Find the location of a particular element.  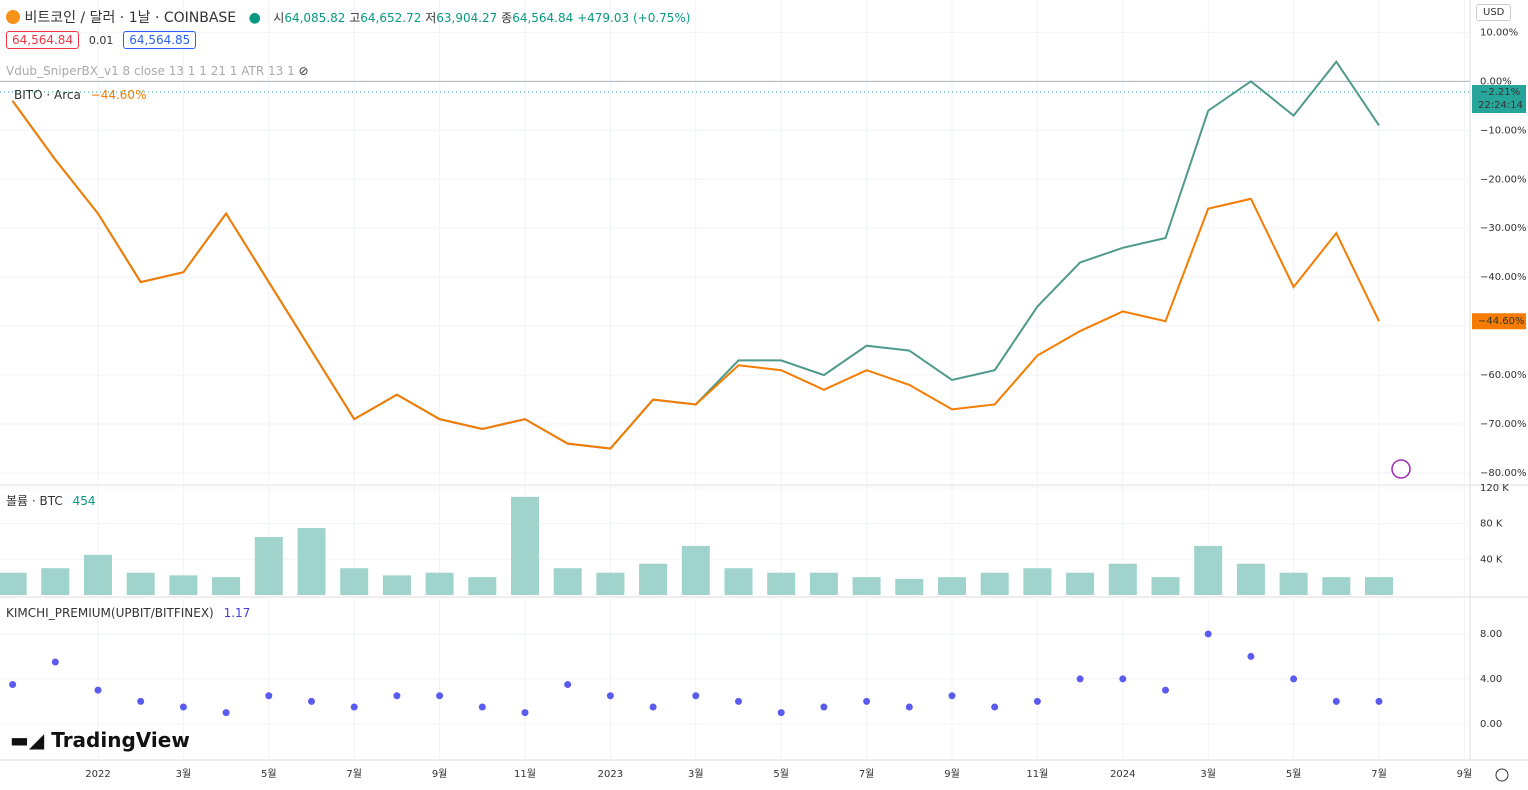

settings-icon is located at coordinates (1502, 775).